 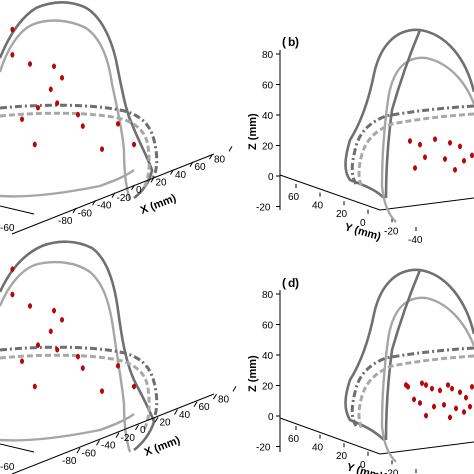 What do you see at coordinates (205, 407) in the screenshot?
I see `x-tick-label: 60` at bounding box center [205, 407].